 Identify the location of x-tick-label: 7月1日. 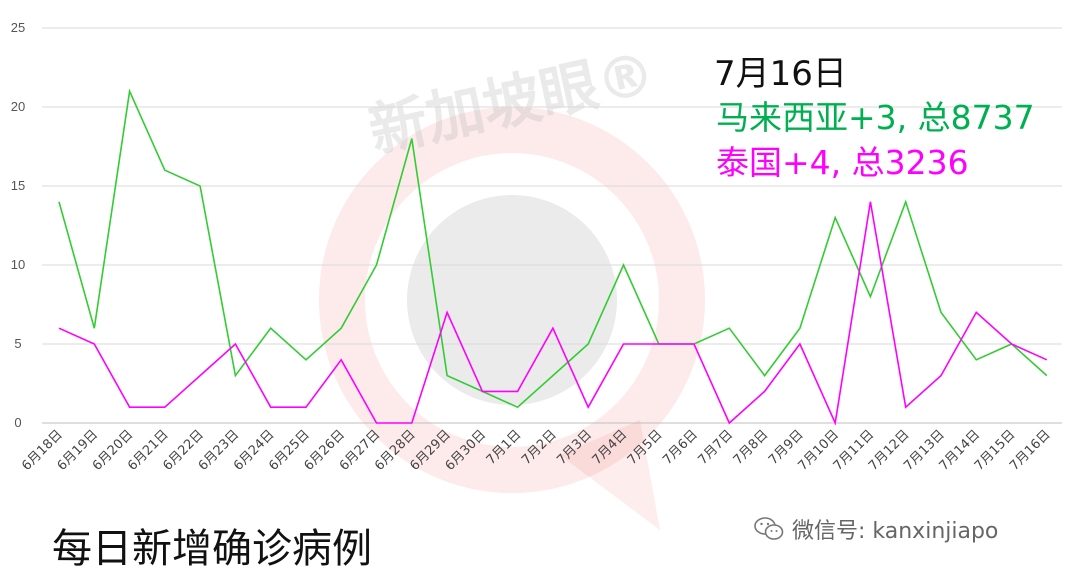
(504, 447).